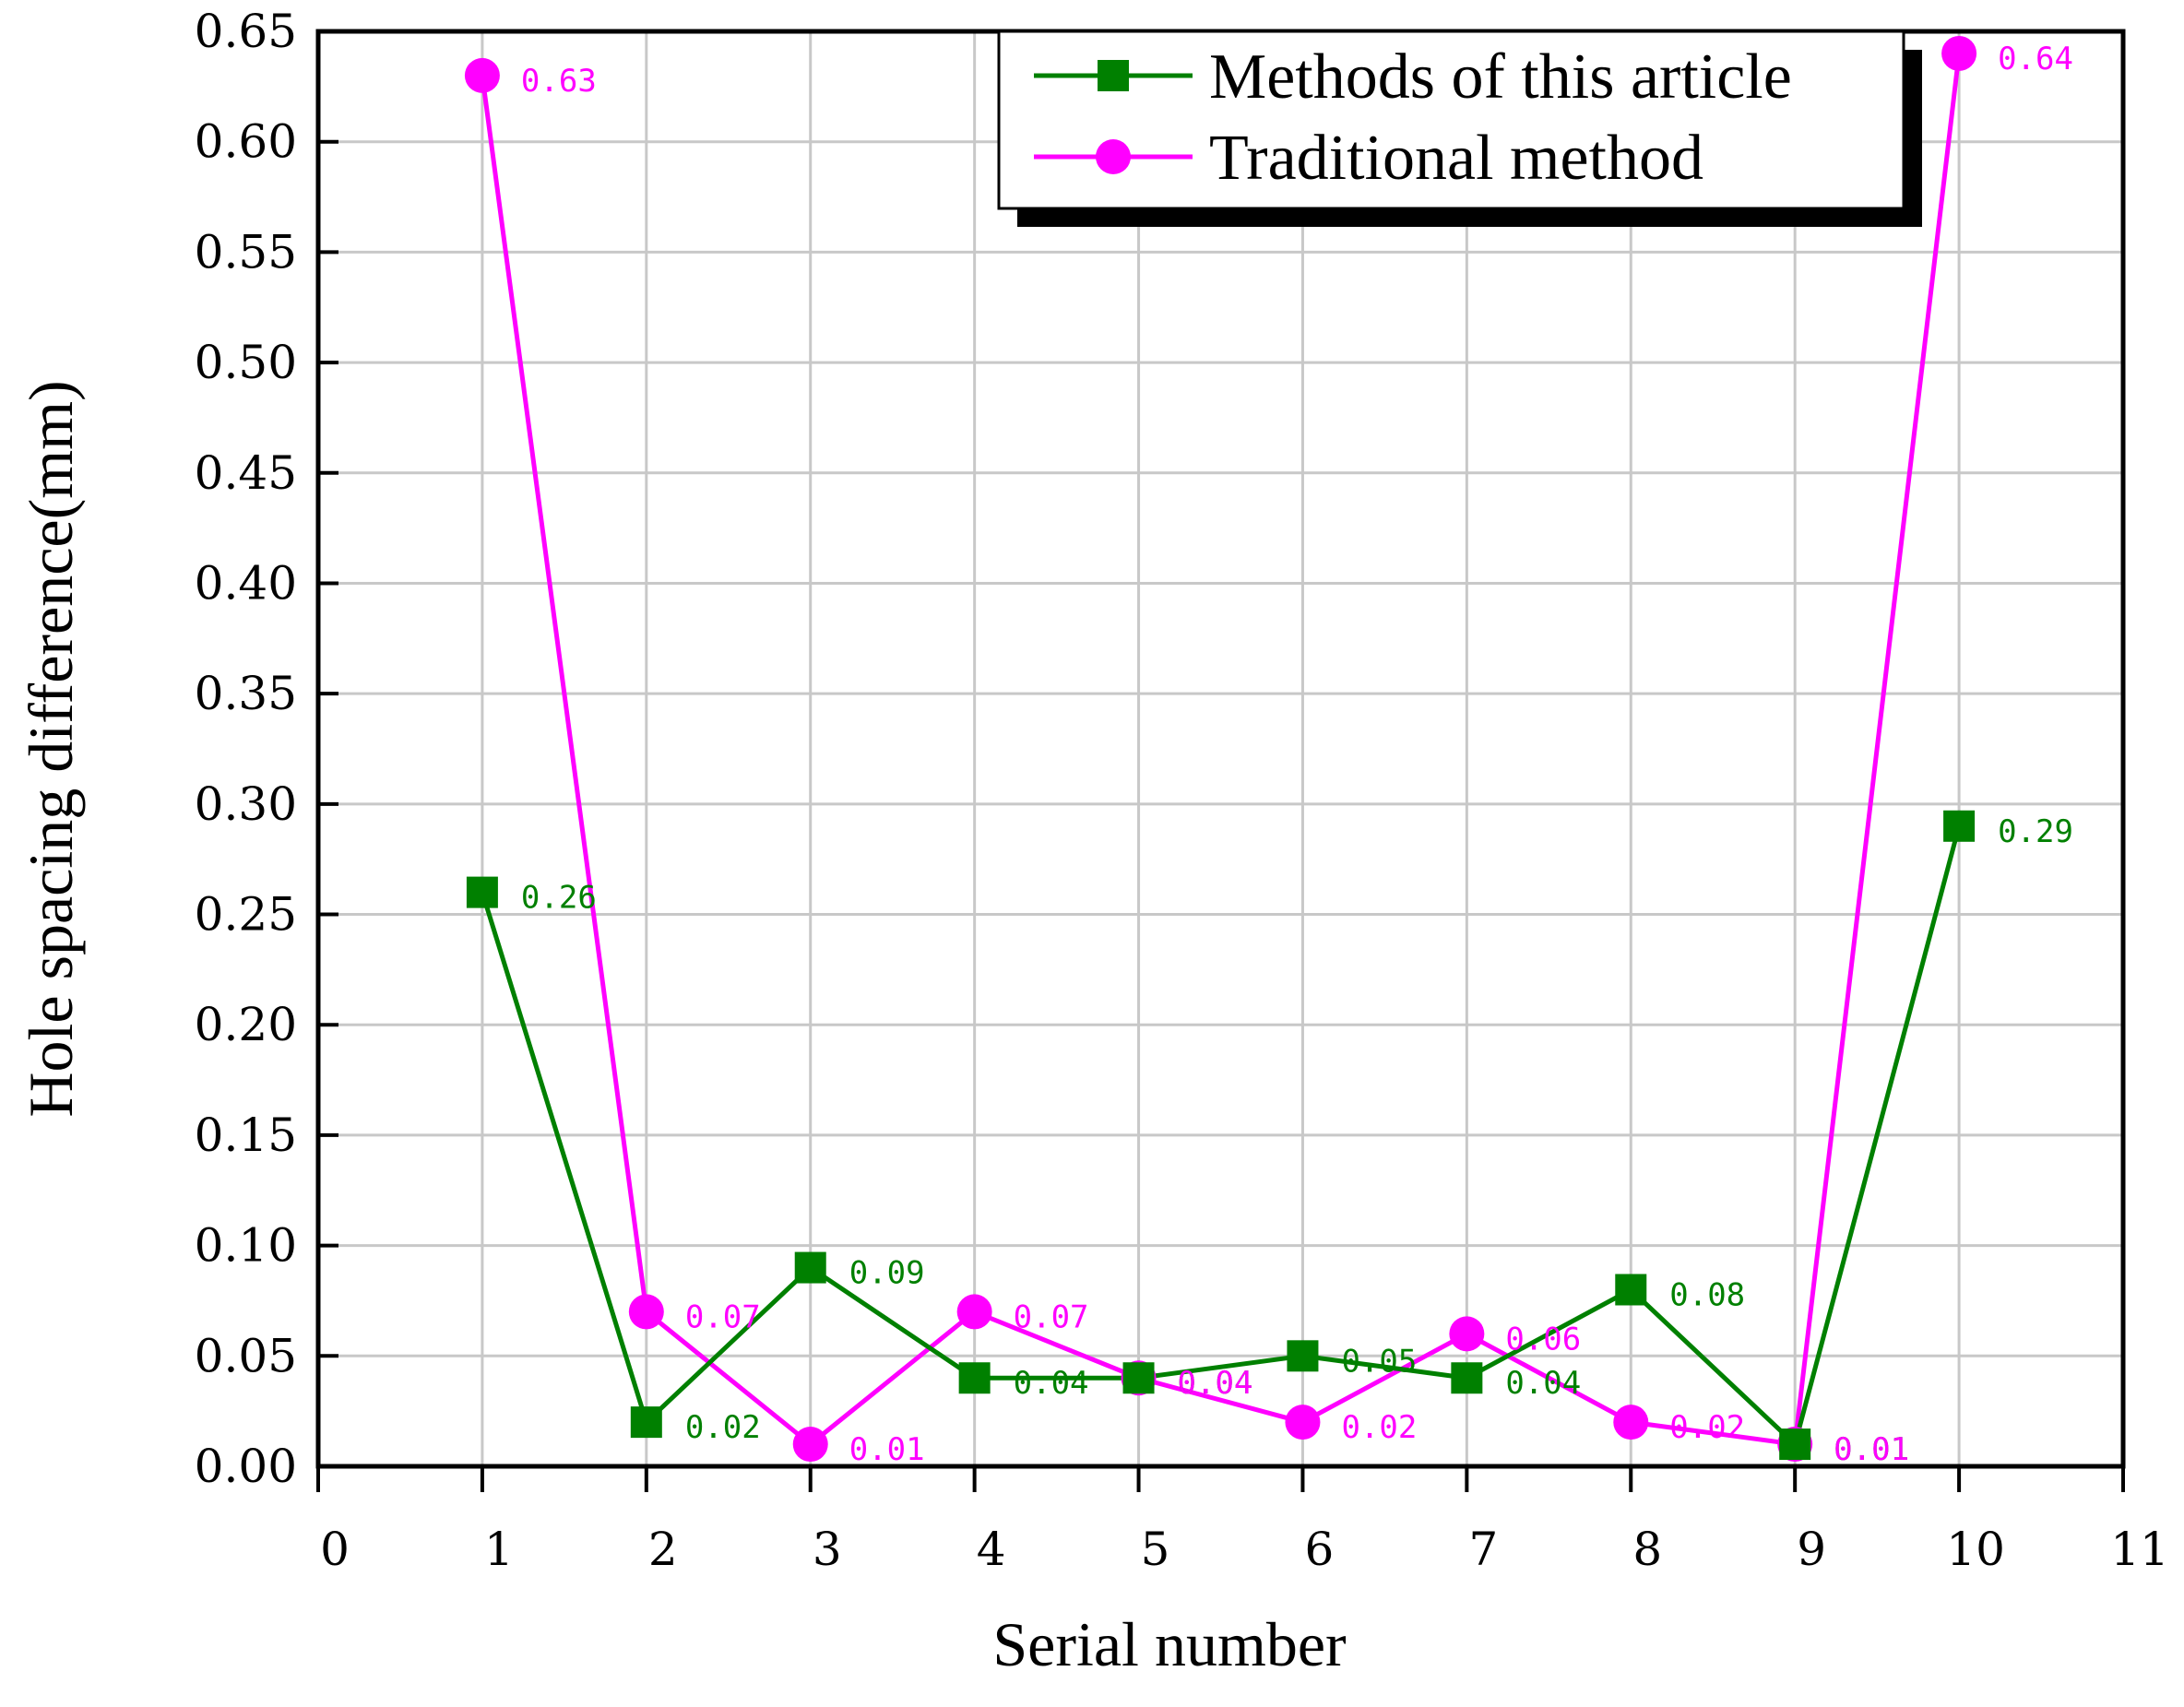 The height and width of the screenshot is (1707, 2184). Describe the element at coordinates (246, 1246) in the screenshot. I see `y-tick-label: 0.10` at that location.